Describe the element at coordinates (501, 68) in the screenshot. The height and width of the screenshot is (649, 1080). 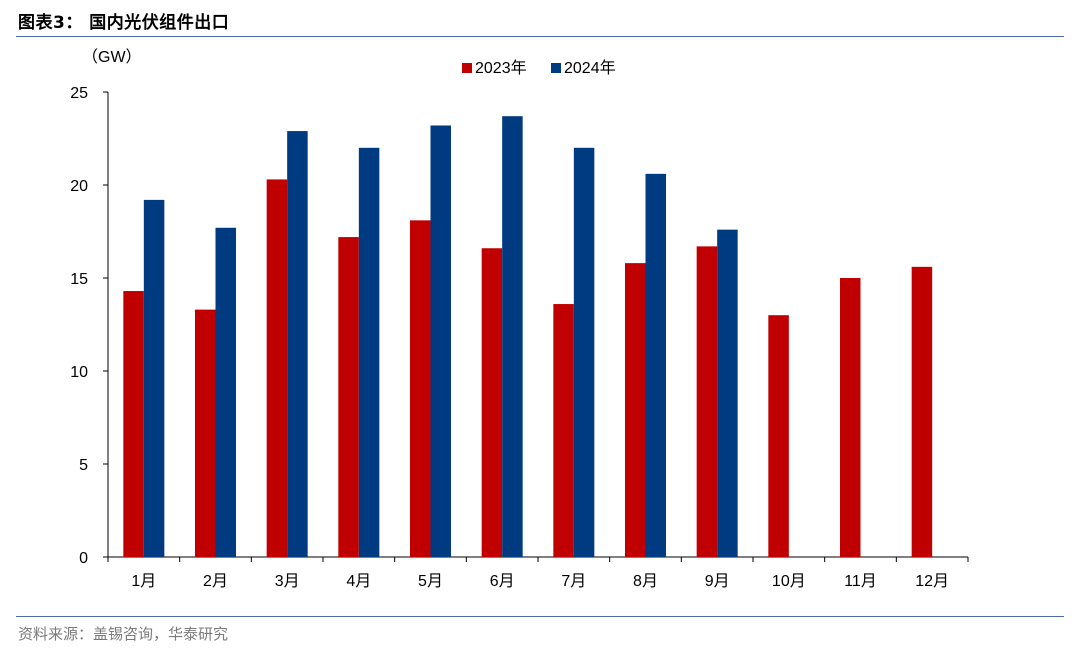
I see `legend-label: 2023年` at that location.